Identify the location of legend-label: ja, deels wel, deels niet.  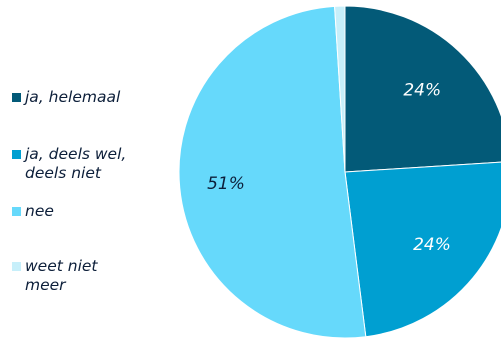
(75, 164).